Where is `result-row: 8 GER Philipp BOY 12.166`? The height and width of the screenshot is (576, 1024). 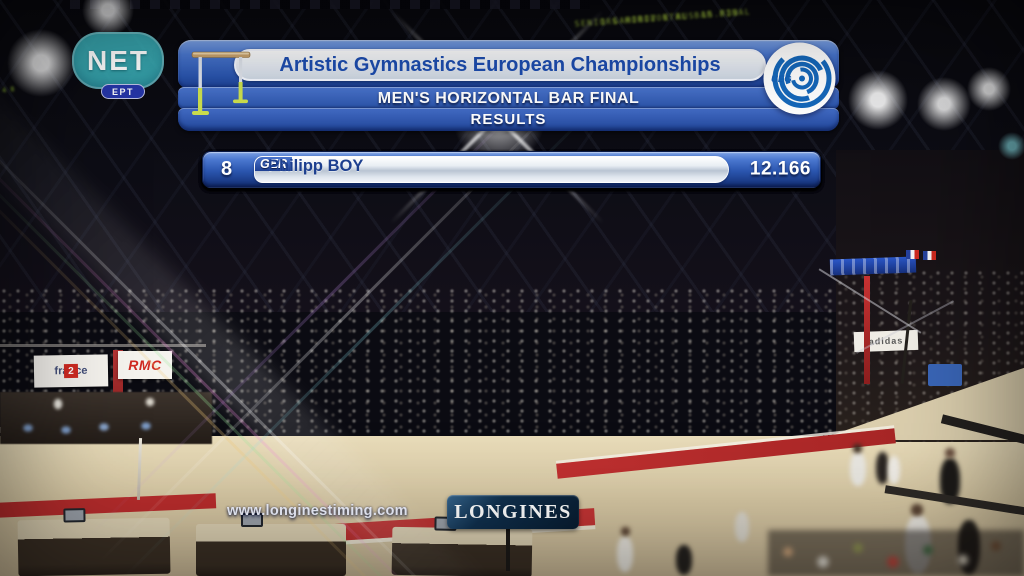
result-row: 8 GER Philipp BOY 12.166 is located at coordinates (511, 169).